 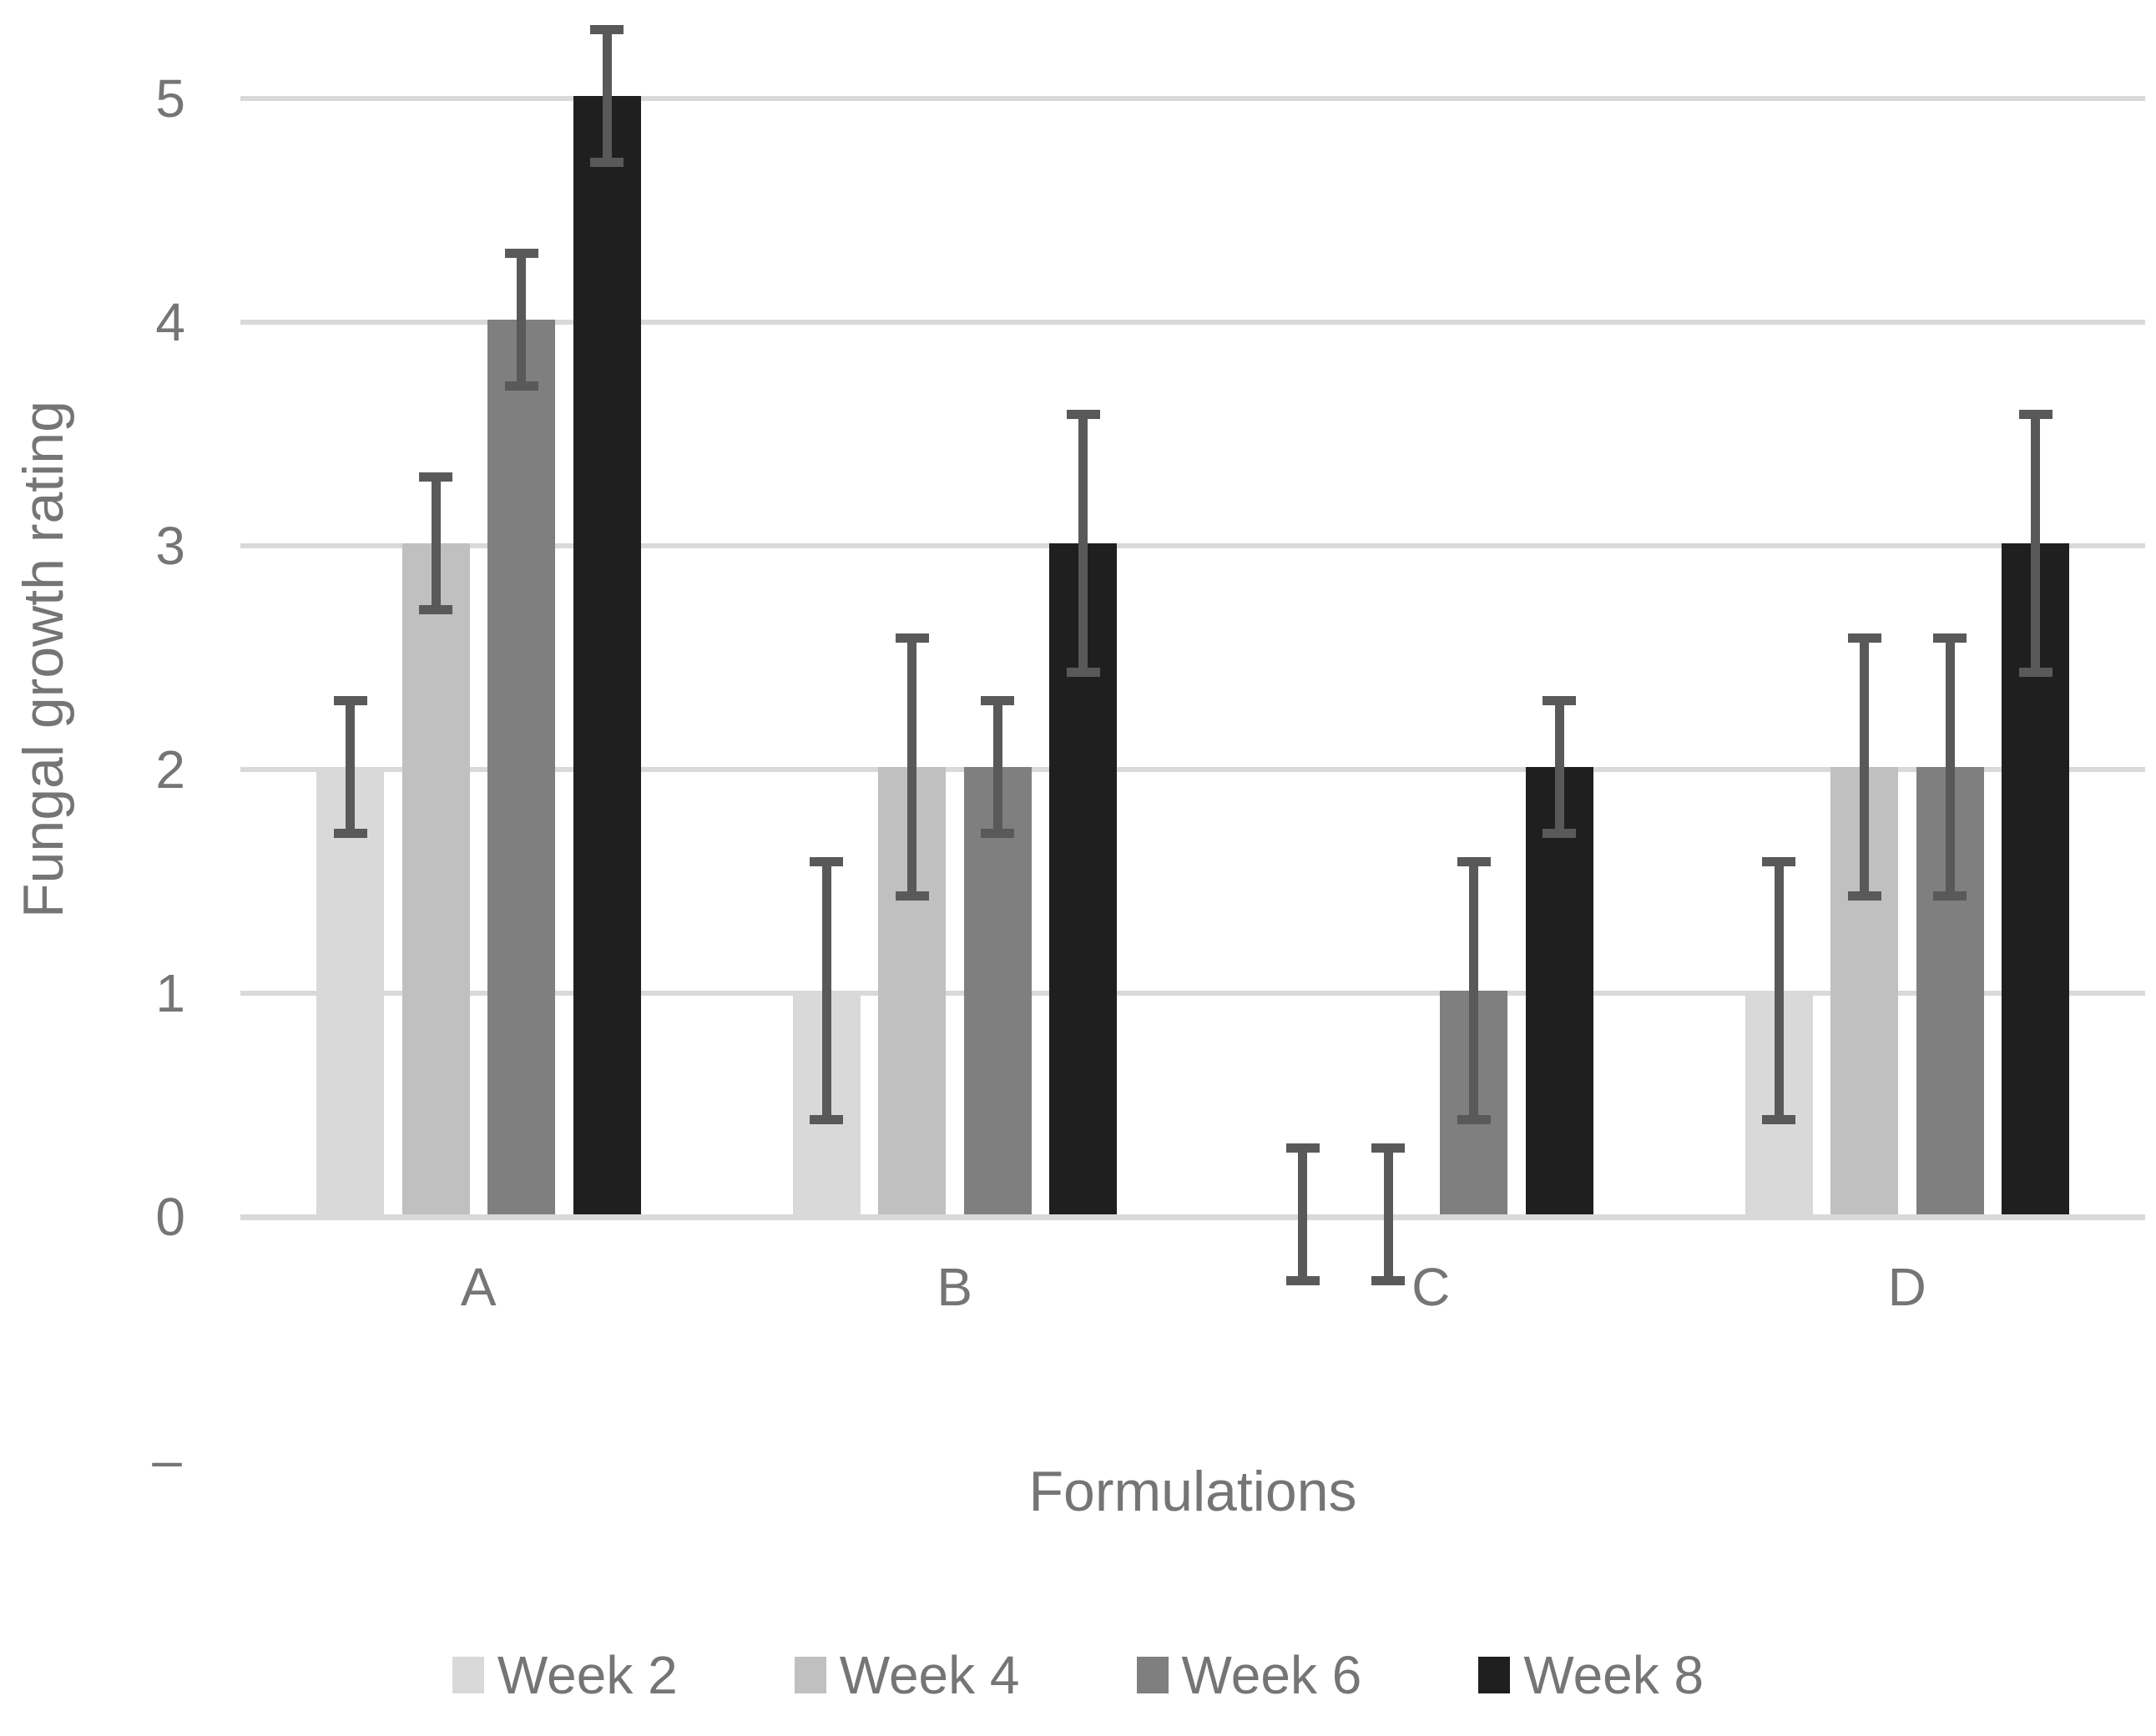 I want to click on category-label: D, so click(x=1906, y=1287).